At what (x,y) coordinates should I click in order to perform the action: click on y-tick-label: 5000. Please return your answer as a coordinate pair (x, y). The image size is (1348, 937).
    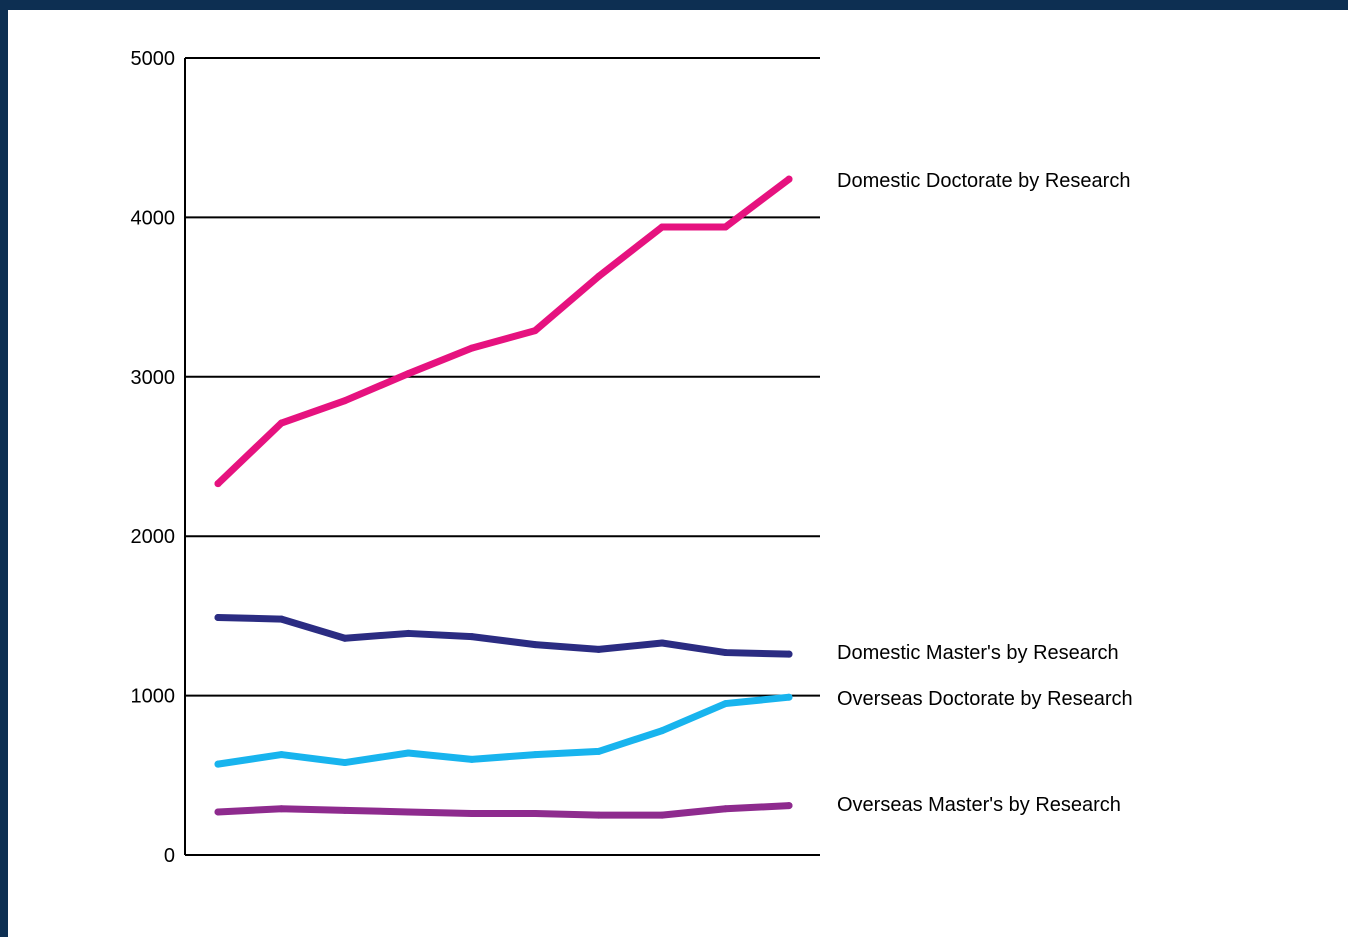
    Looking at the image, I should click on (153, 59).